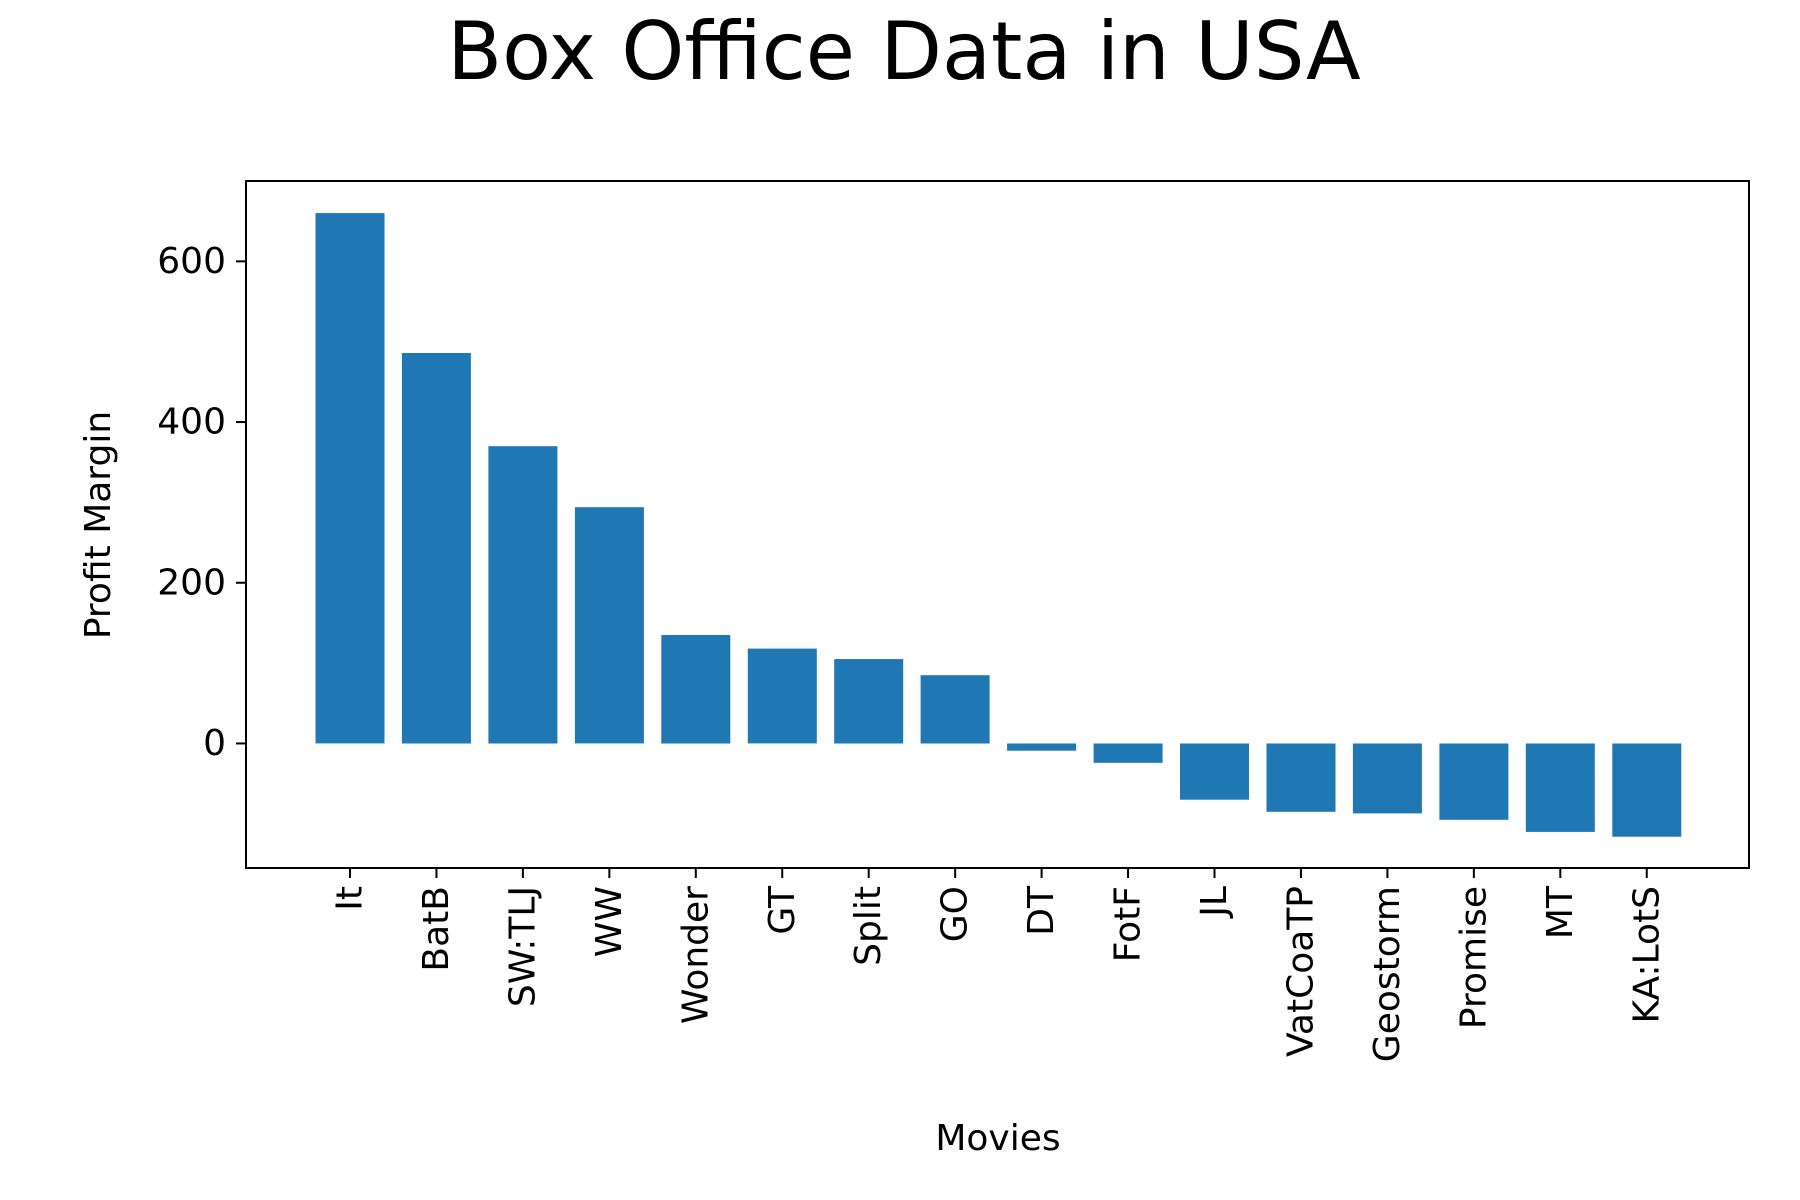 This screenshot has width=1800, height=1200. What do you see at coordinates (1300, 971) in the screenshot?
I see `x-tick-label: VatCoaTP` at bounding box center [1300, 971].